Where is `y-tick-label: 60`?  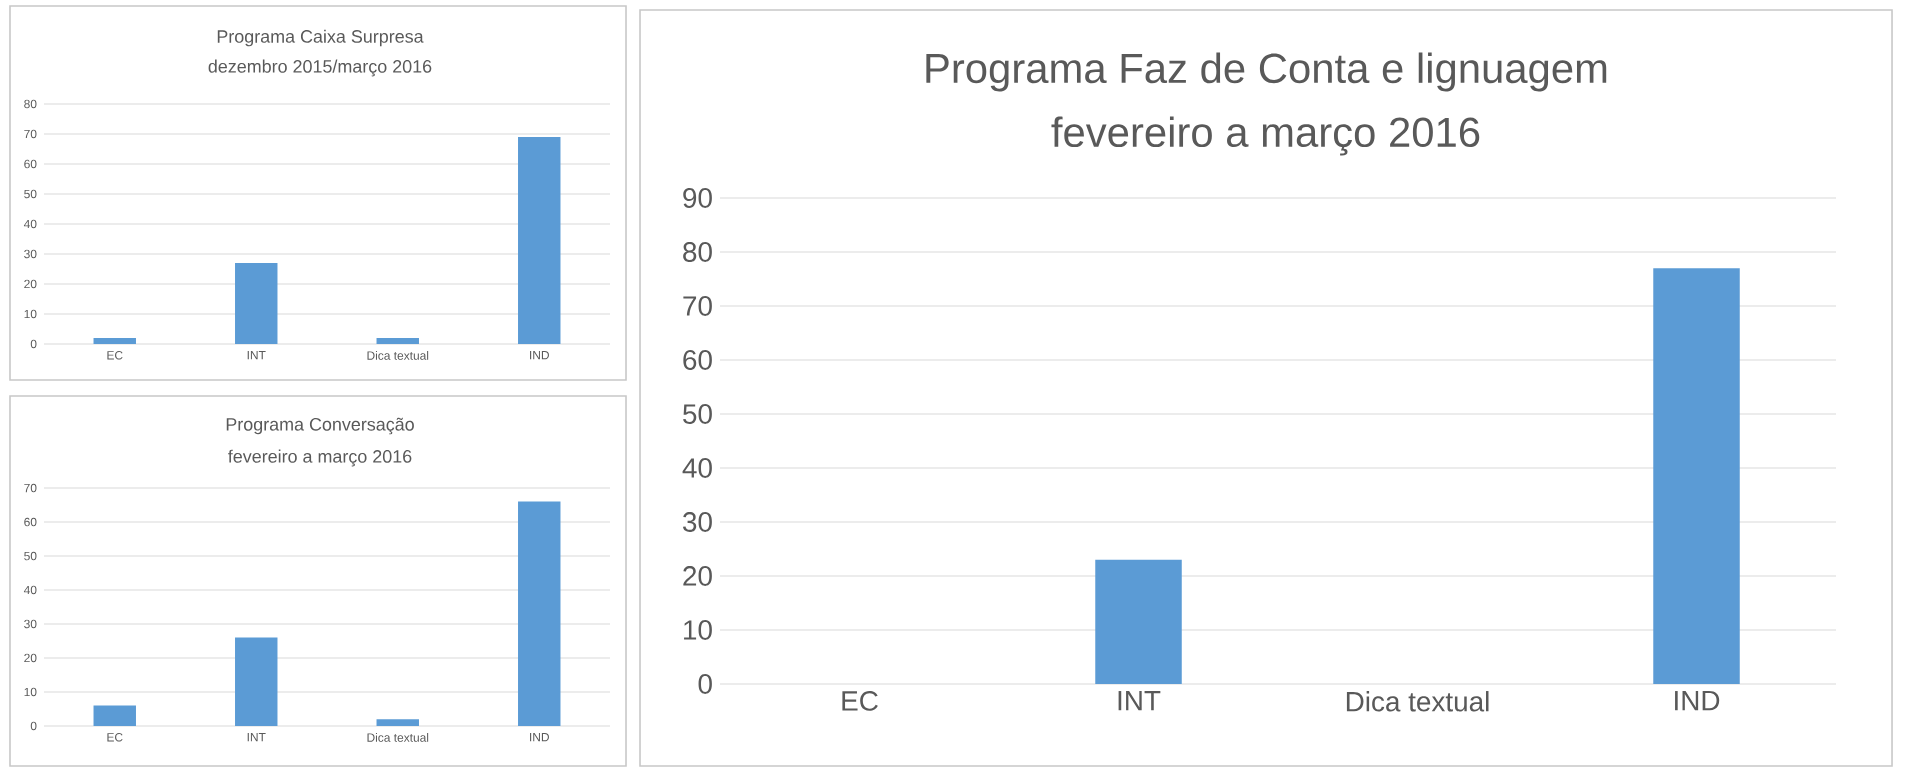
y-tick-label: 60 is located at coordinates (697, 360).